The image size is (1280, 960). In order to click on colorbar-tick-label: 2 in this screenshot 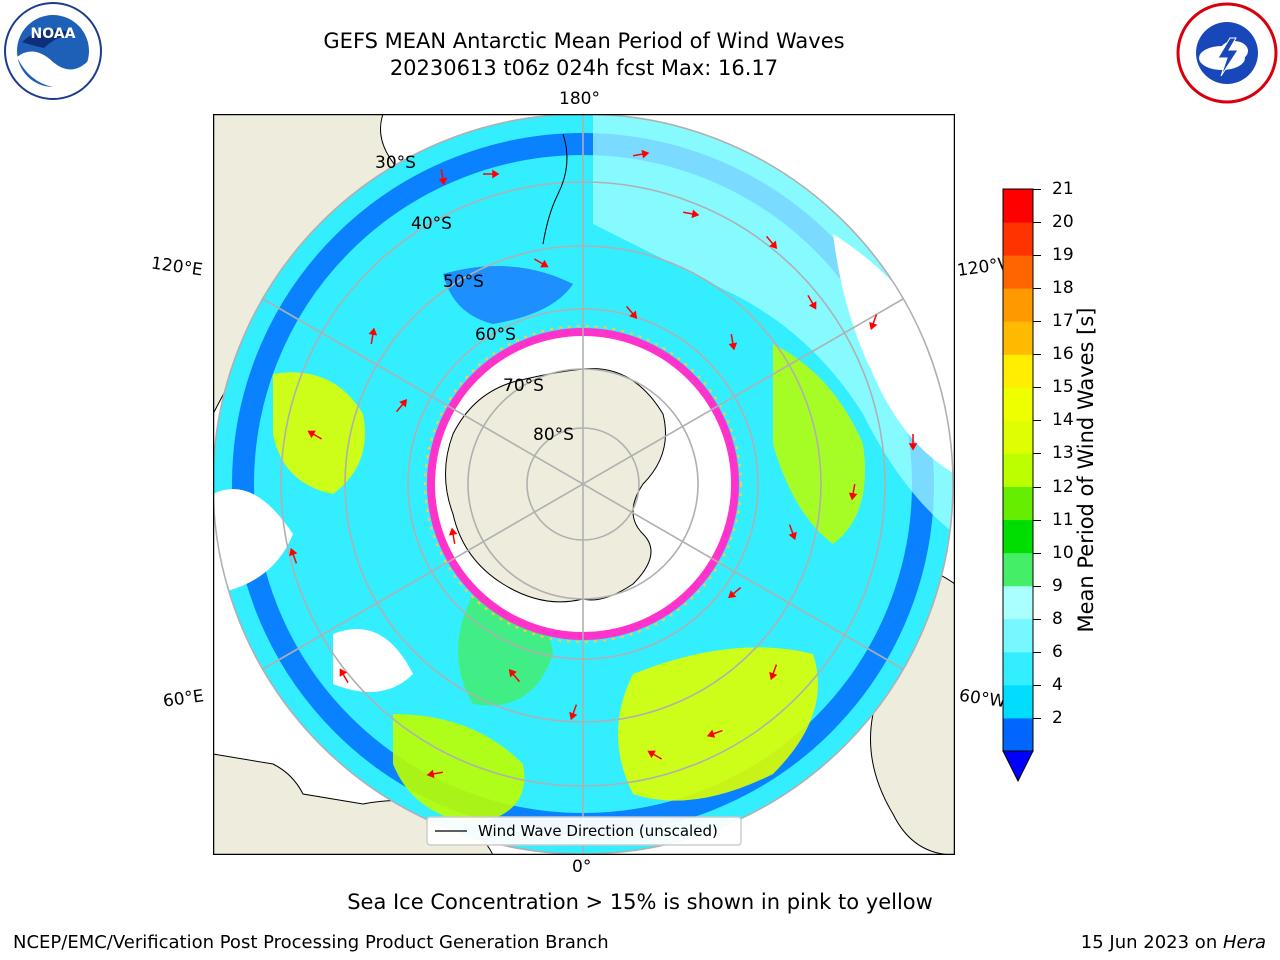, I will do `click(1057, 717)`.